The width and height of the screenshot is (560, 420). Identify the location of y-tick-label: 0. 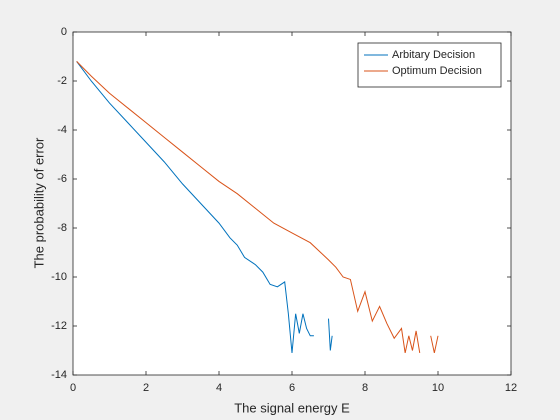
(64, 32).